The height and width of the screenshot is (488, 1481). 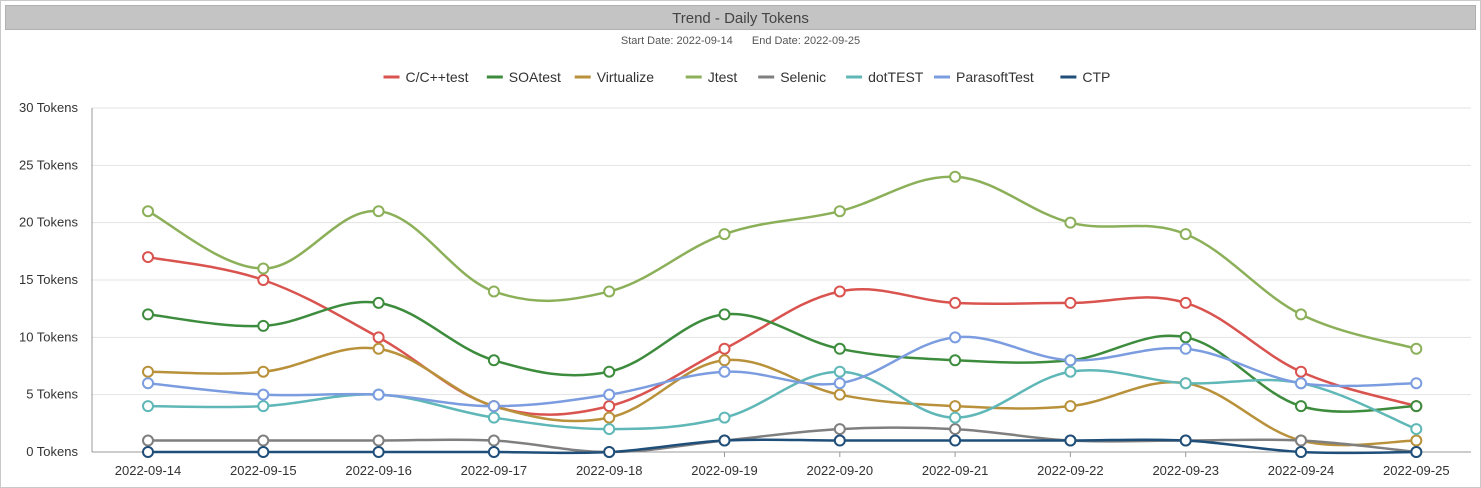 I want to click on chart-title: Trend - Daily Tokens, so click(x=740, y=18).